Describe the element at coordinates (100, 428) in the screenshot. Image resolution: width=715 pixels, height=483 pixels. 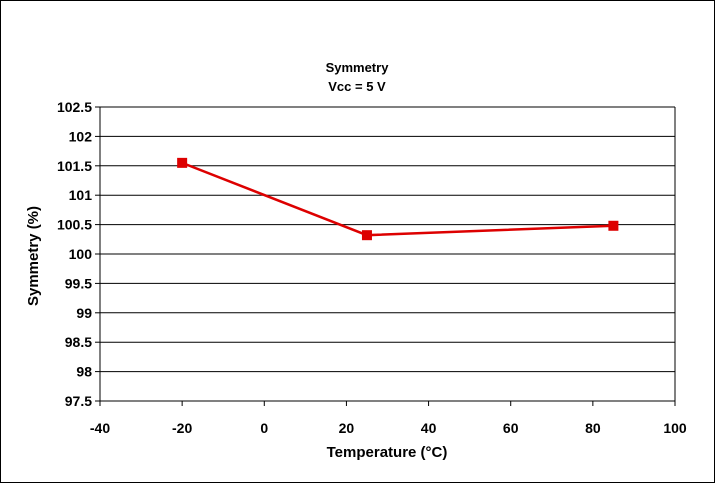
I see `x-tick-label: -40` at that location.